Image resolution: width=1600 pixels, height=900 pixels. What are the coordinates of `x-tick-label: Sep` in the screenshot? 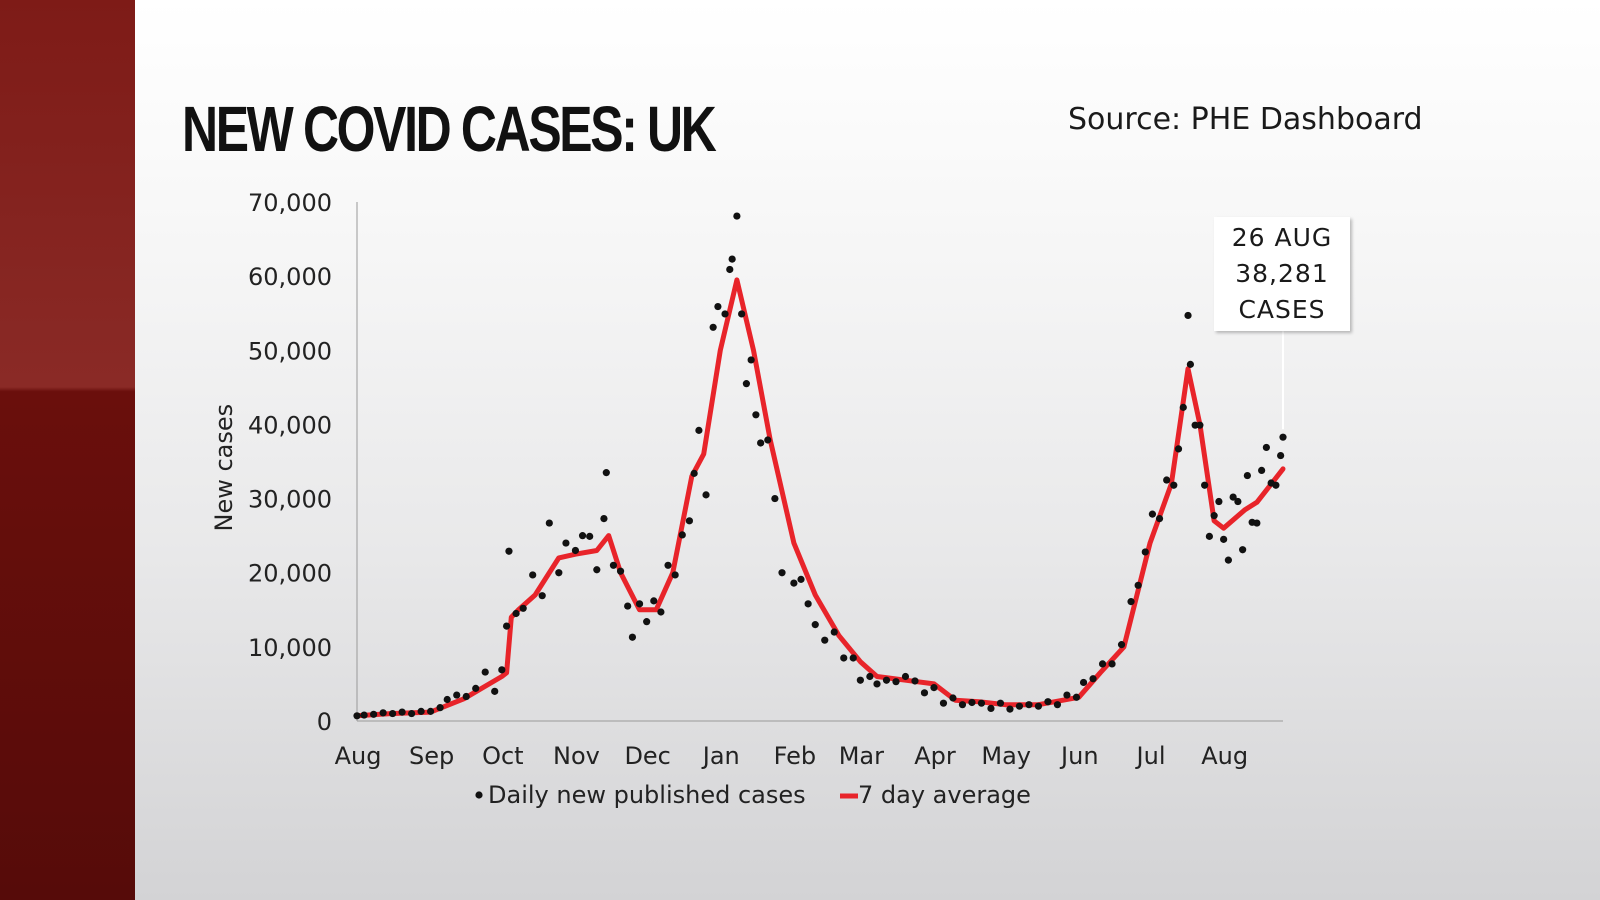 It's located at (431, 756).